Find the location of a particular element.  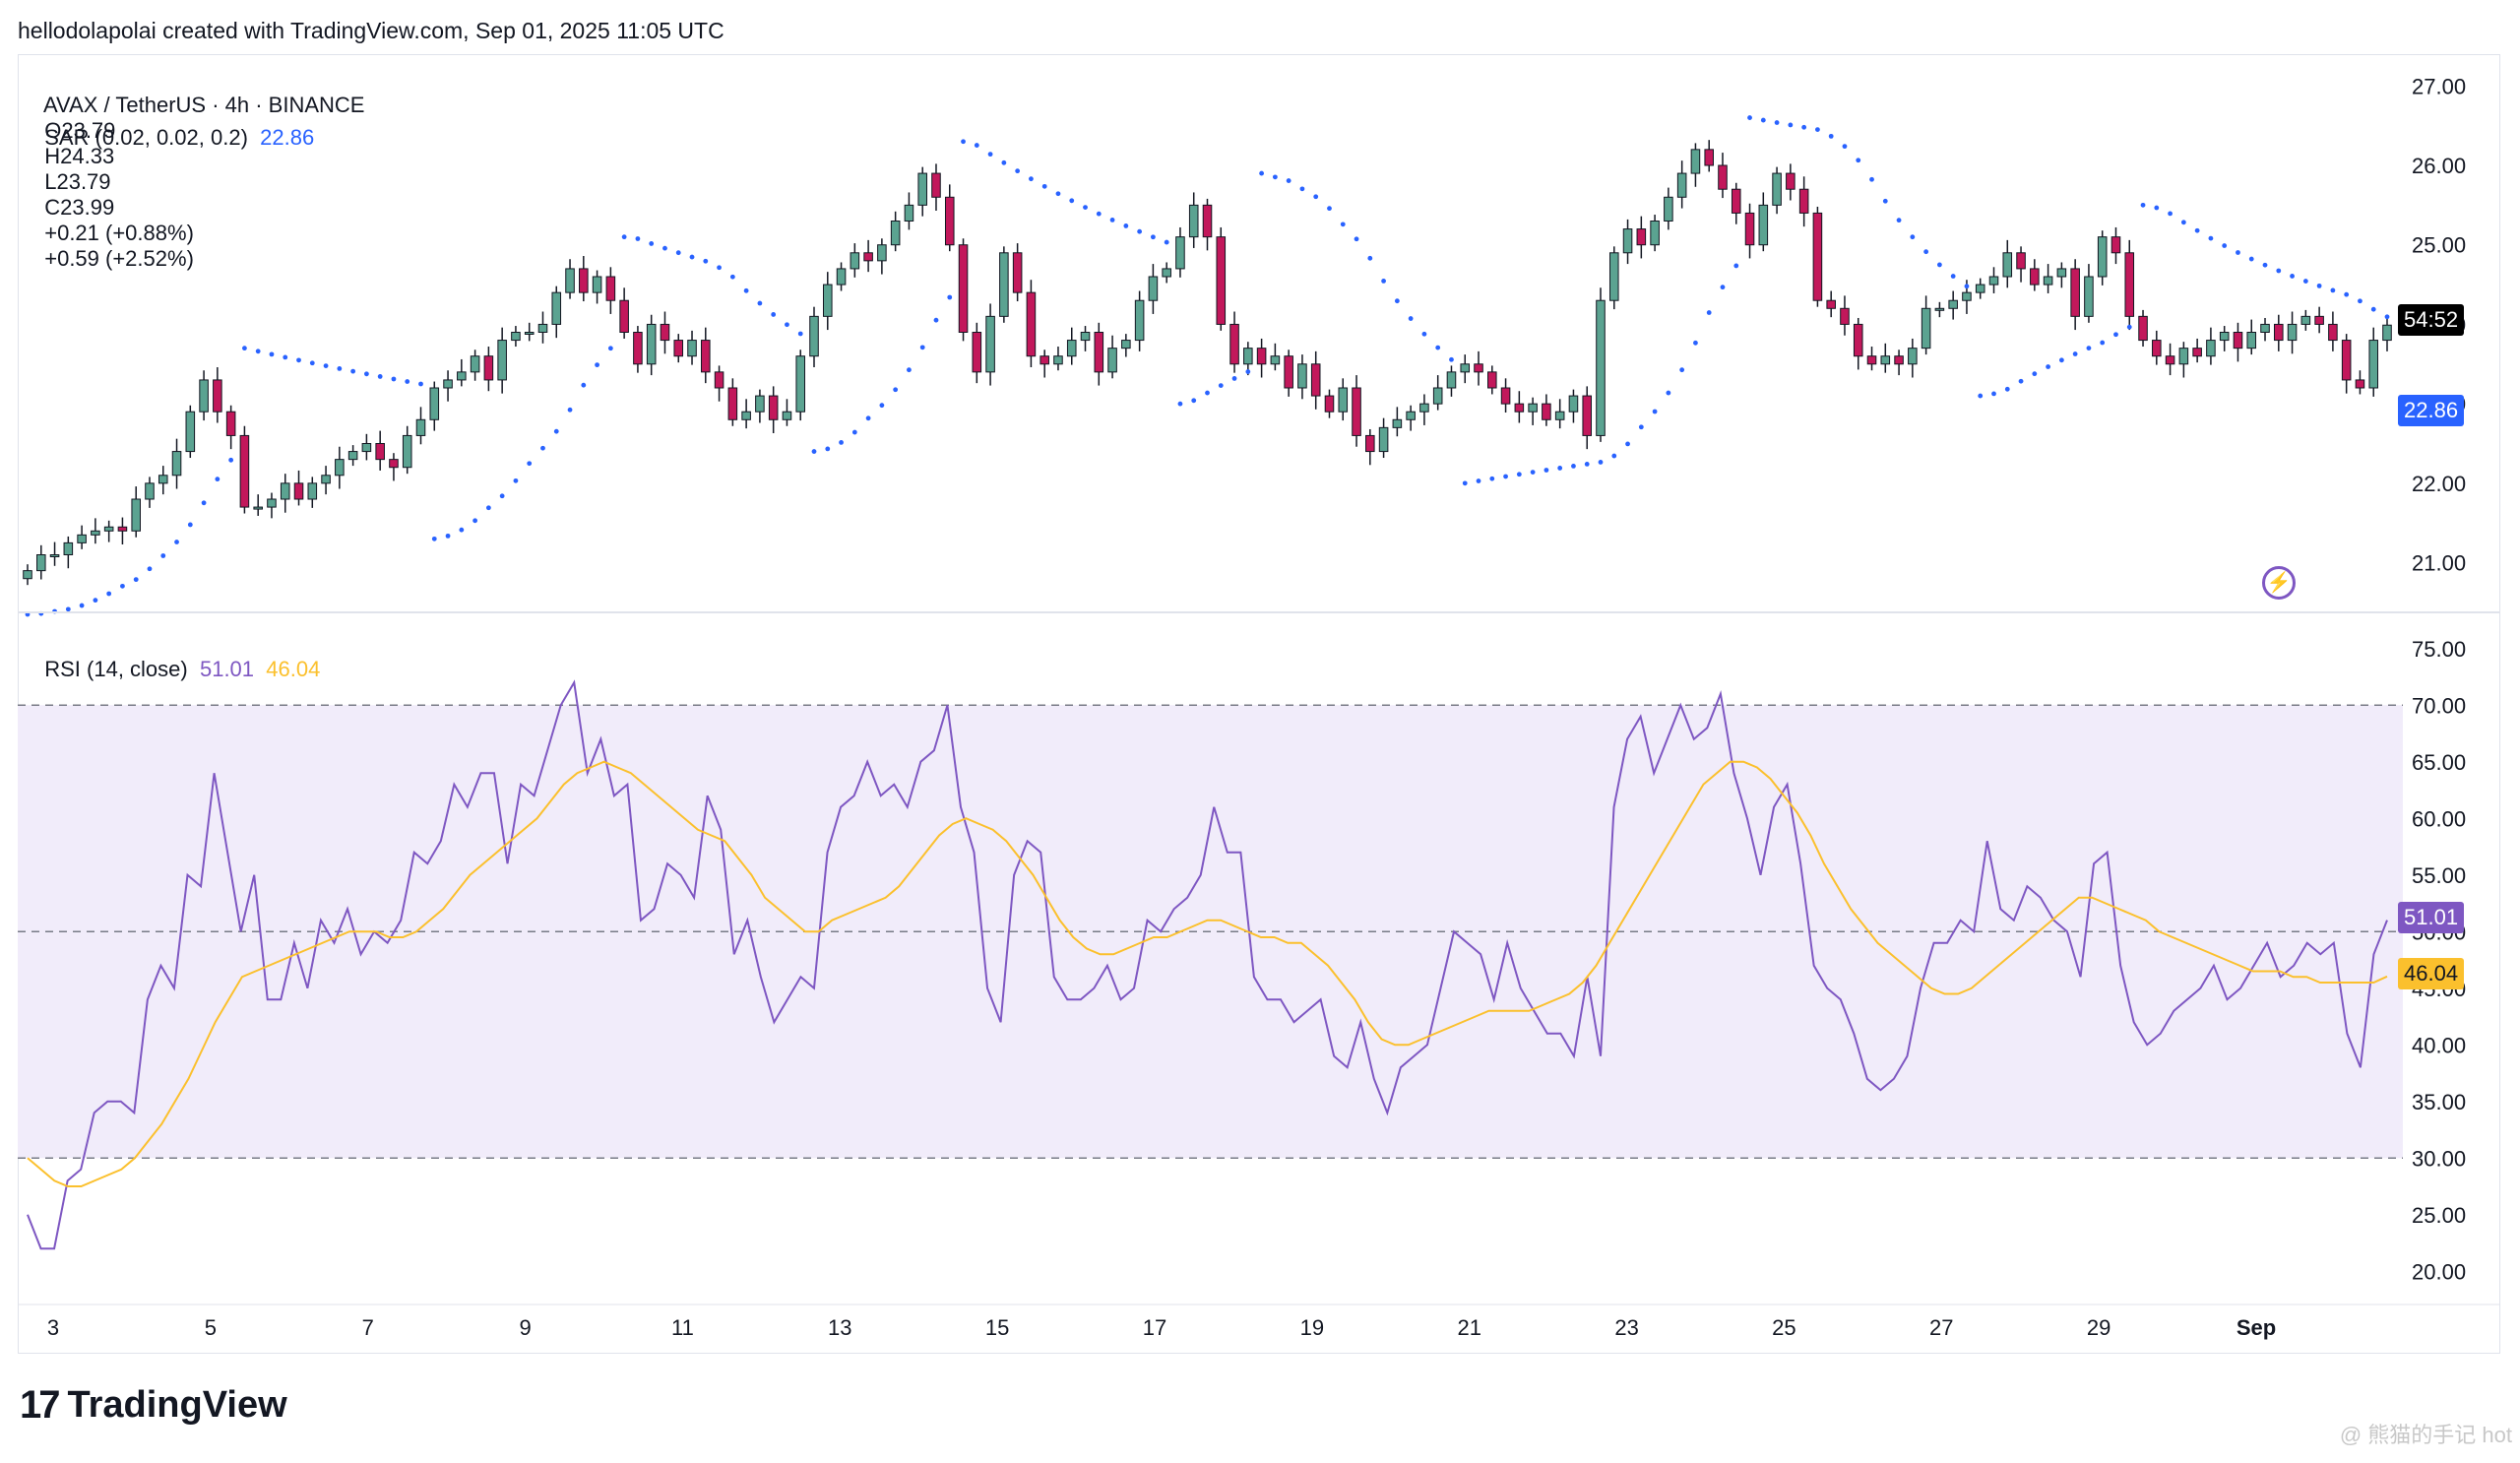

ohlc-open: O23.79 is located at coordinates (80, 130).